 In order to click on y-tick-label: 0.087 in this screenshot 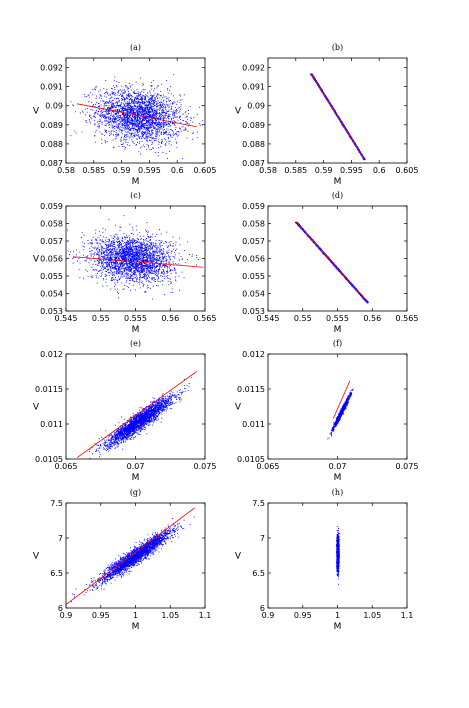, I will do `click(51, 163)`.